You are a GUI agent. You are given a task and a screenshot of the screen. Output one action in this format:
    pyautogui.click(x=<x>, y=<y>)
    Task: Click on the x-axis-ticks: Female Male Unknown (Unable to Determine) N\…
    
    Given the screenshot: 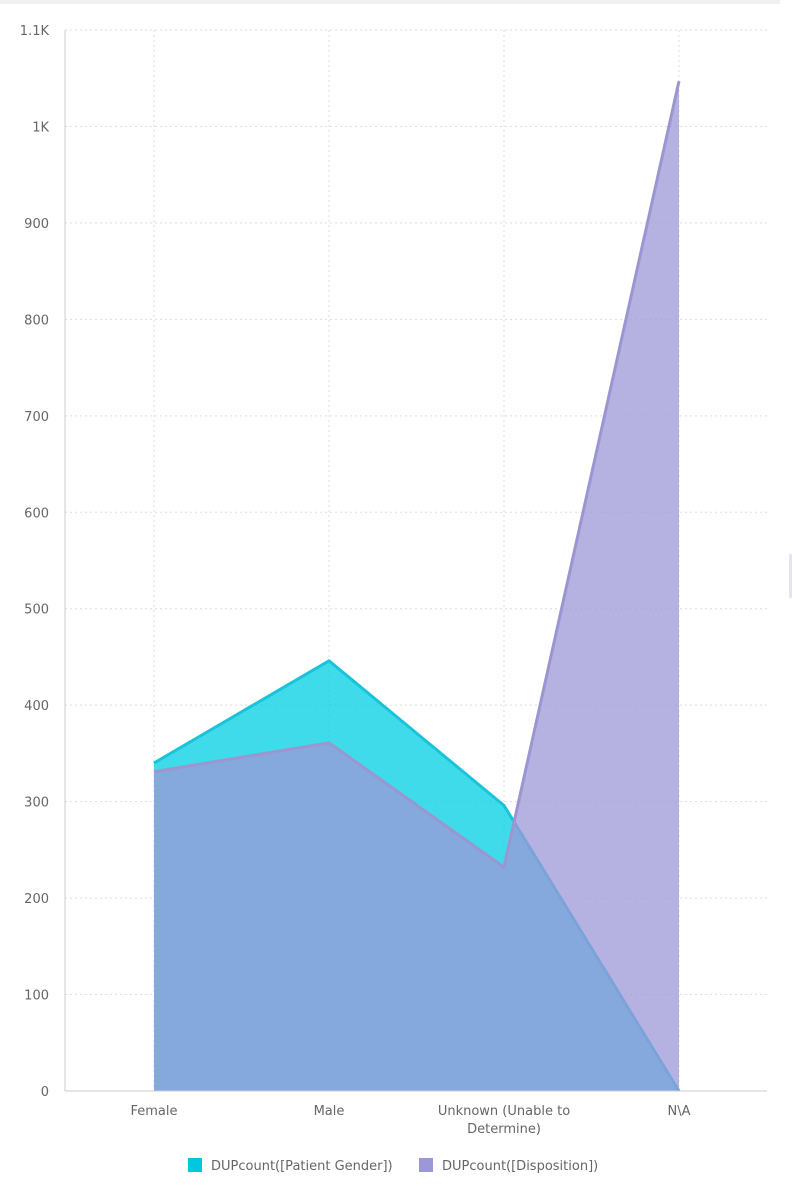 What is the action you would take?
    pyautogui.click(x=410, y=1120)
    